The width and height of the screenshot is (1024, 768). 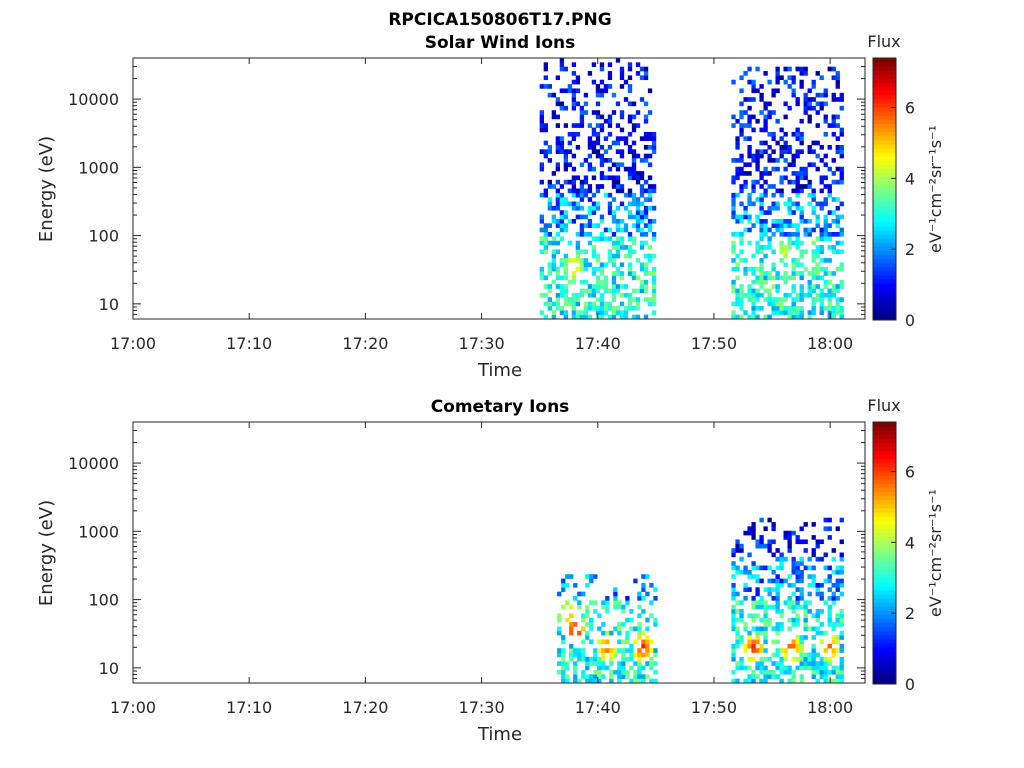 I want to click on y-tick-label: 1000, so click(x=98, y=167).